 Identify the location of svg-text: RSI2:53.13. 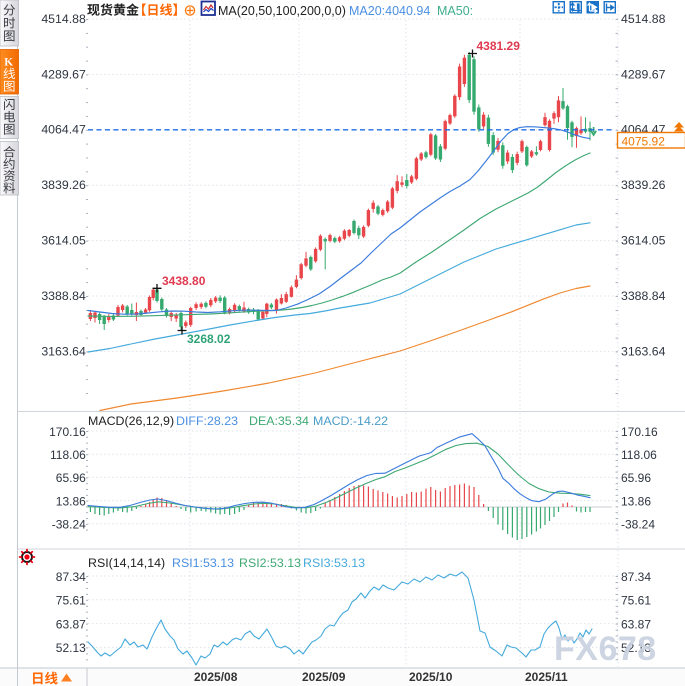
(270, 563).